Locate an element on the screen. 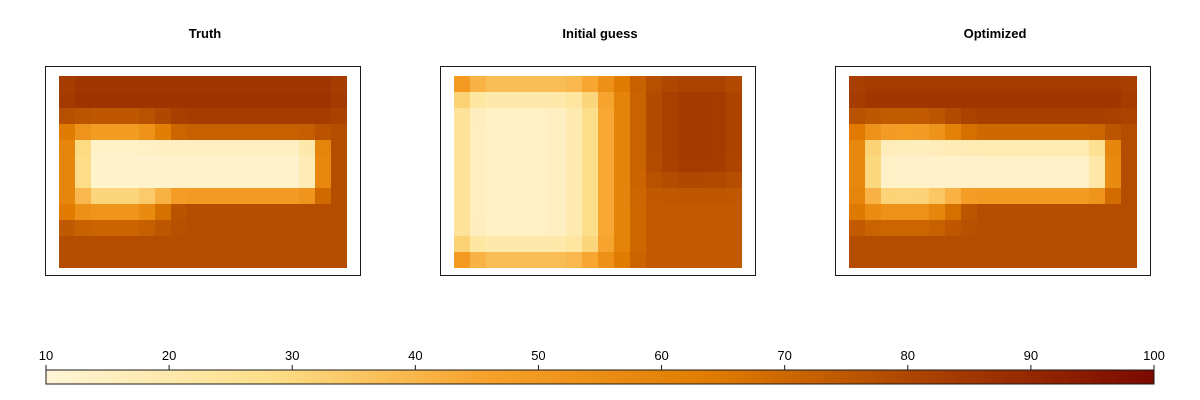 Image resolution: width=1200 pixels, height=400 pixels. colorbar-tick-label: 50 is located at coordinates (538, 355).